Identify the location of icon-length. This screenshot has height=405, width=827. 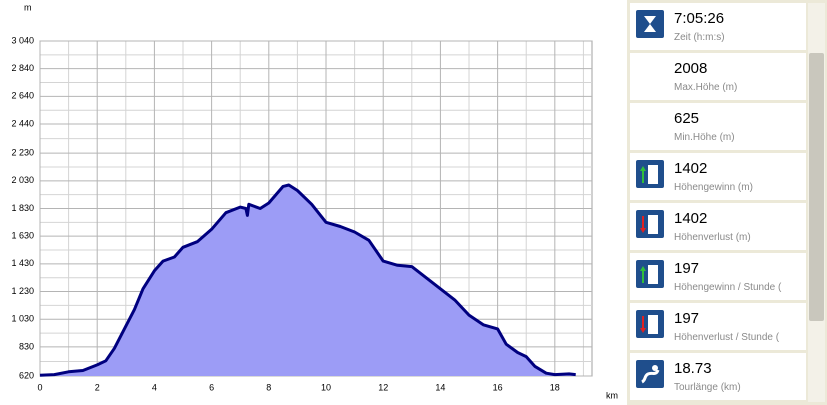
(650, 374).